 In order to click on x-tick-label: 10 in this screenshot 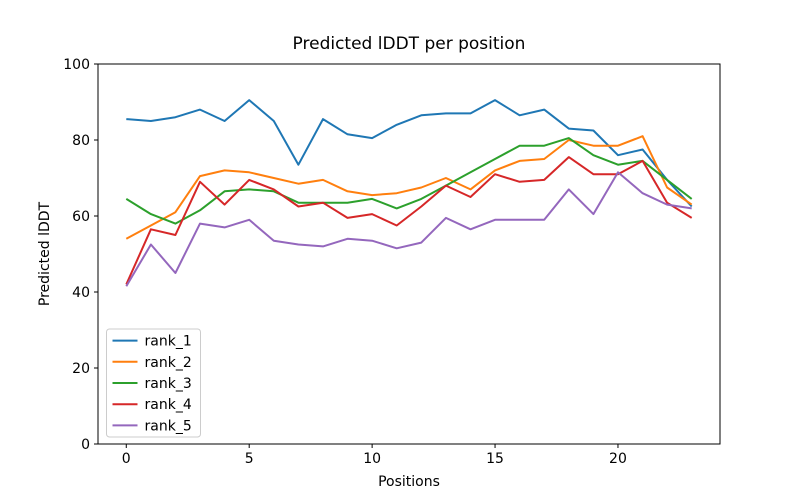, I will do `click(372, 459)`.